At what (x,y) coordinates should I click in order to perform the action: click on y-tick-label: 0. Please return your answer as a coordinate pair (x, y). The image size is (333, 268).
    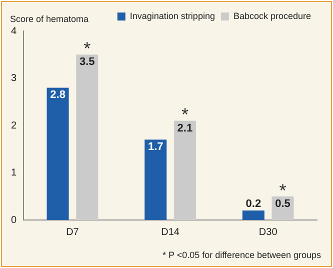
    Looking at the image, I should click on (14, 220).